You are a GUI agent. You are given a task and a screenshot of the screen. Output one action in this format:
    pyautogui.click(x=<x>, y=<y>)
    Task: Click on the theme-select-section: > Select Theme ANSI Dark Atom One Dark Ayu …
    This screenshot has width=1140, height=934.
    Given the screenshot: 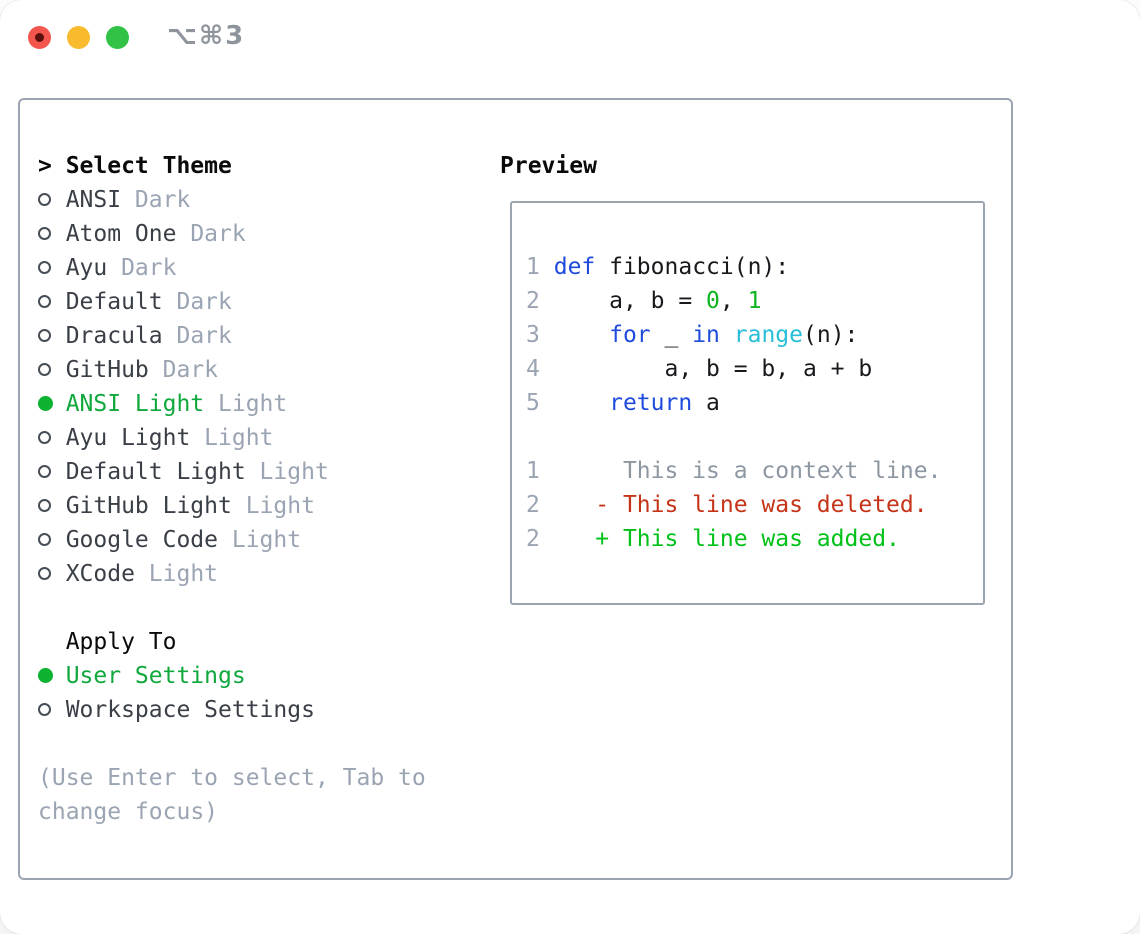 What is the action you would take?
    pyautogui.click(x=183, y=370)
    